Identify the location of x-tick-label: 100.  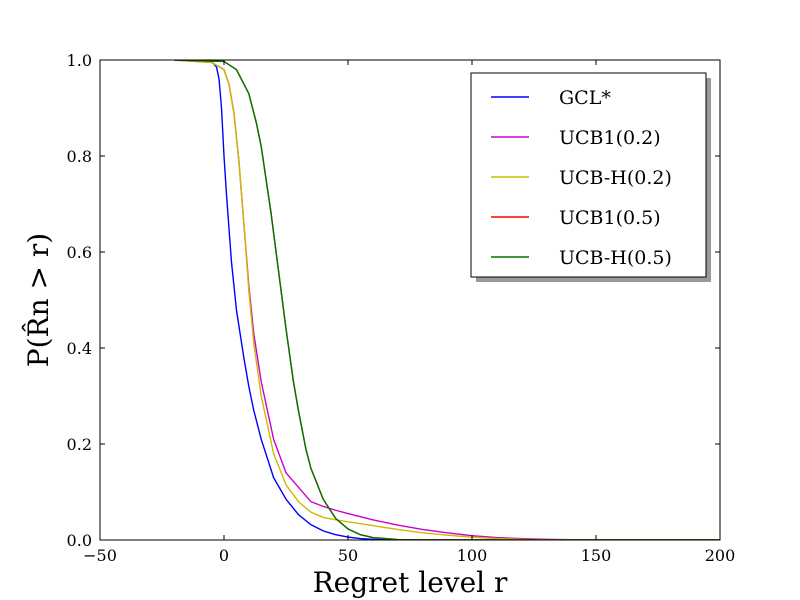
(472, 555).